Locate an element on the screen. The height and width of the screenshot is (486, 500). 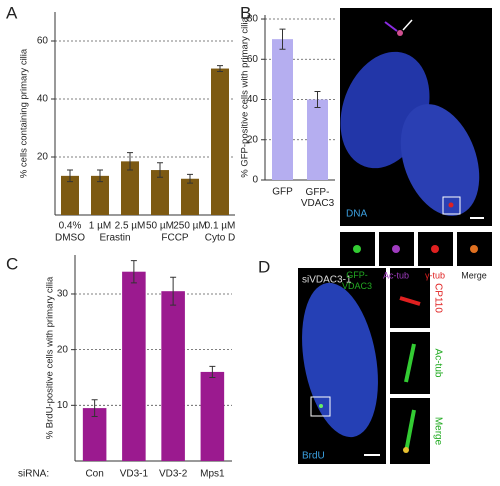
x-tick-label: GFP is located at coordinates (282, 192).